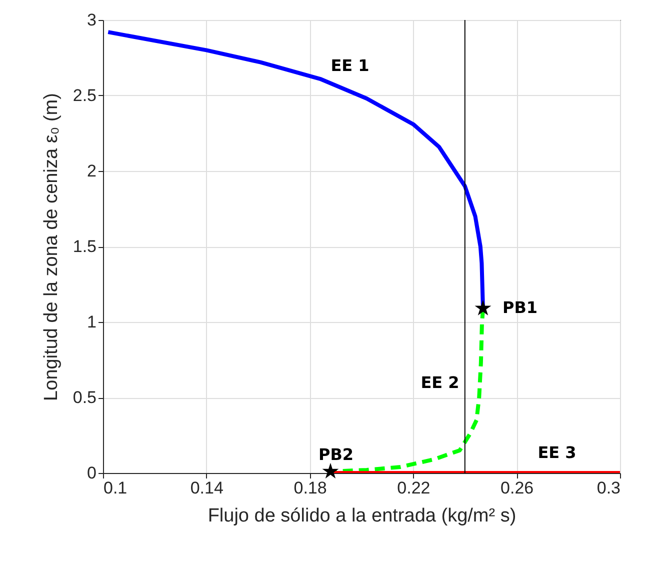 The image size is (649, 563). Describe the element at coordinates (207, 488) in the screenshot. I see `x-tick-label: 0.14` at that location.